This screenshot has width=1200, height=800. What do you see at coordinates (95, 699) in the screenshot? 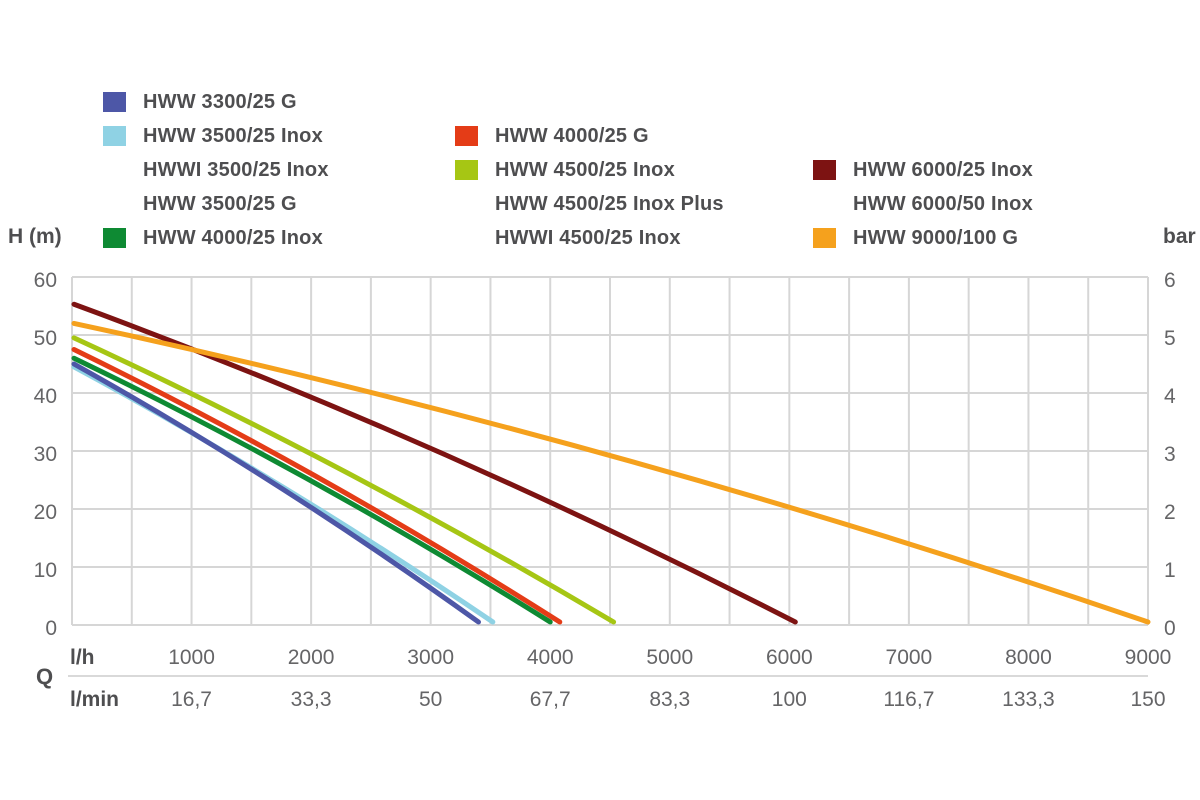
I see `x-axis-lmin-label: l/min` at bounding box center [95, 699].